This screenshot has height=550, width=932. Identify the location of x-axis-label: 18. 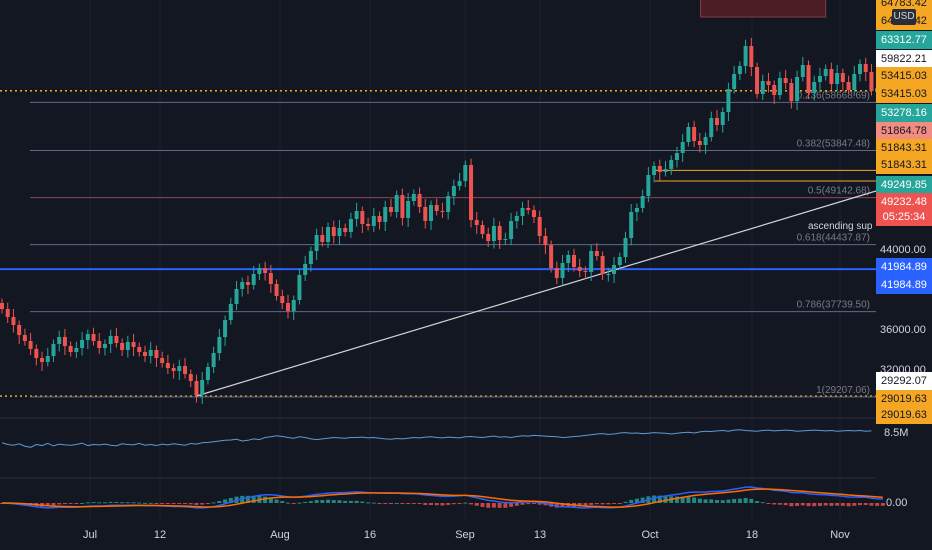
(752, 535).